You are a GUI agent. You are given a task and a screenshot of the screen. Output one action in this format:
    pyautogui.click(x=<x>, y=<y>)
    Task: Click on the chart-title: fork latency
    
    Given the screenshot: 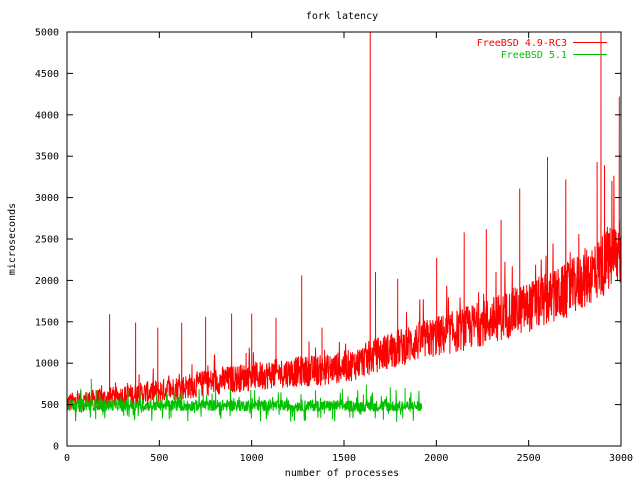 What is the action you would take?
    pyautogui.click(x=342, y=16)
    